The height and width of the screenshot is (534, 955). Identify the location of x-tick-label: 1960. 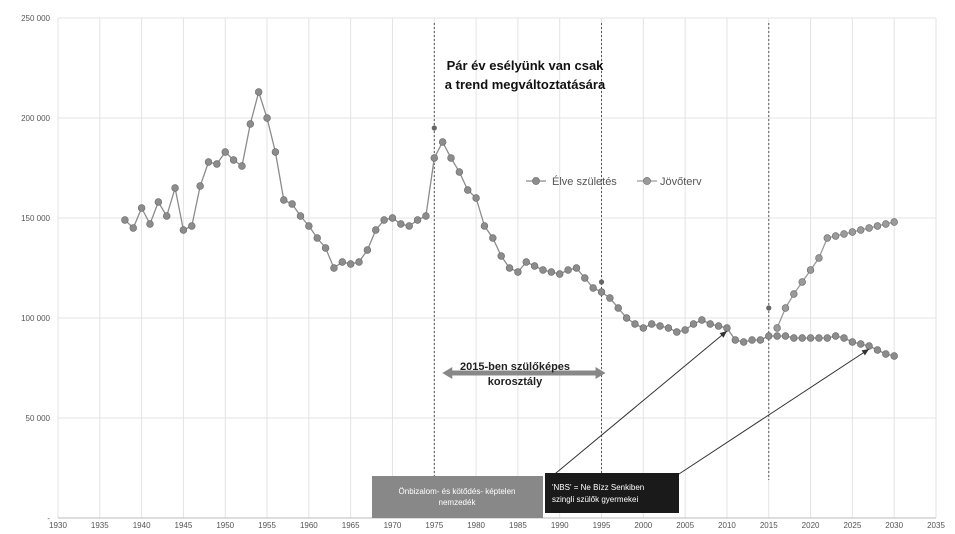
(309, 525).